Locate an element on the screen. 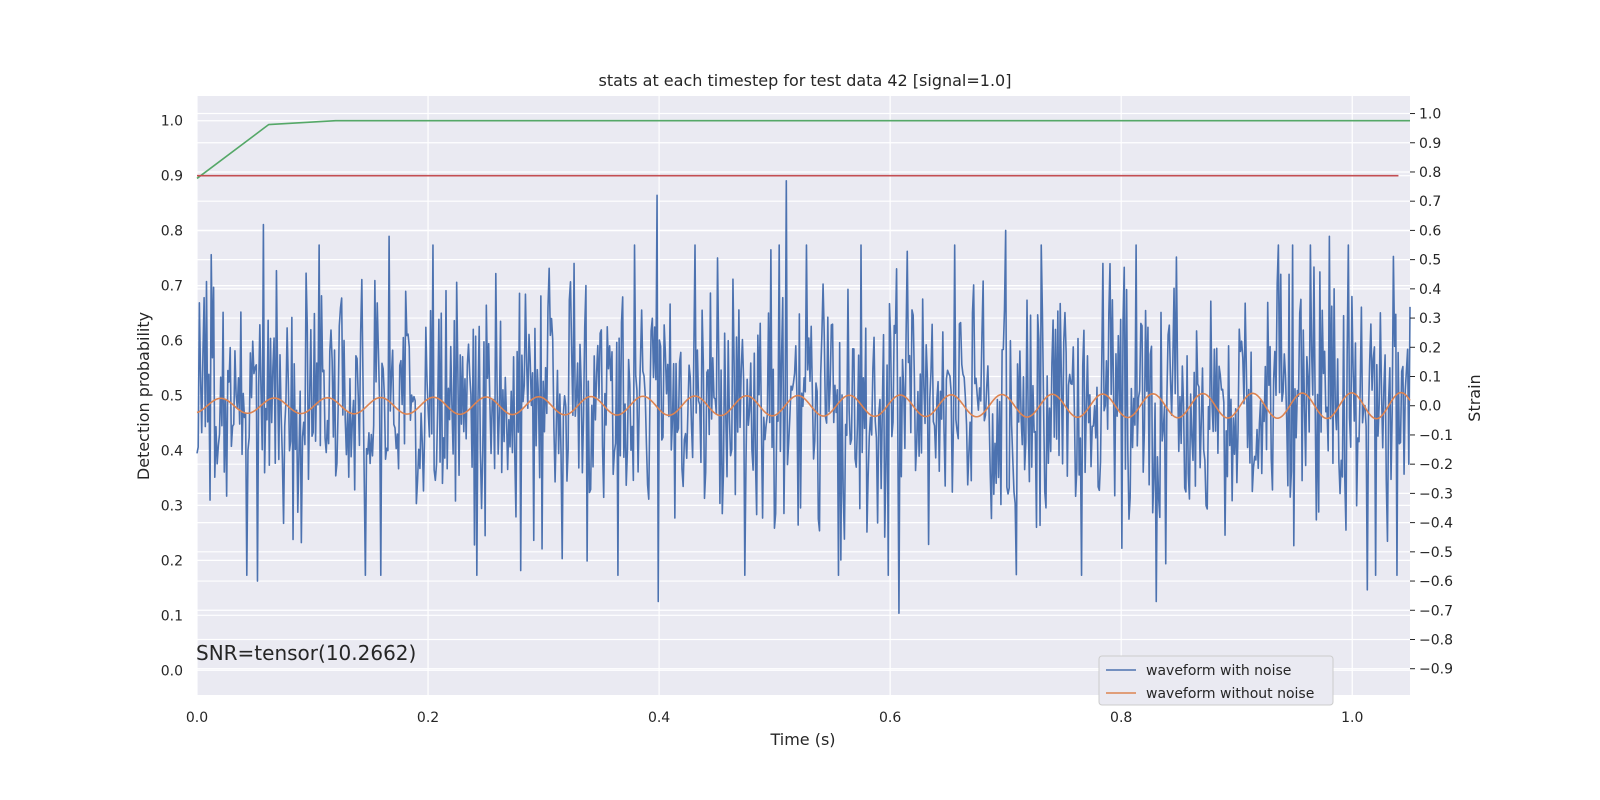  right-y-tick-label: −0.7 is located at coordinates (1436, 611).